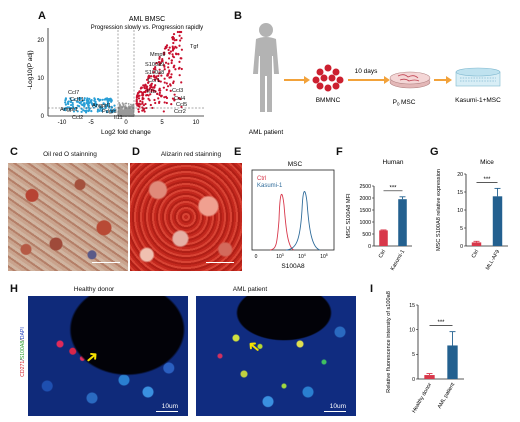 The height and width of the screenshot is (422, 520). What do you see at coordinates (293, 266) in the screenshot?
I see `flow-xlabel: S100A8` at bounding box center [293, 266].